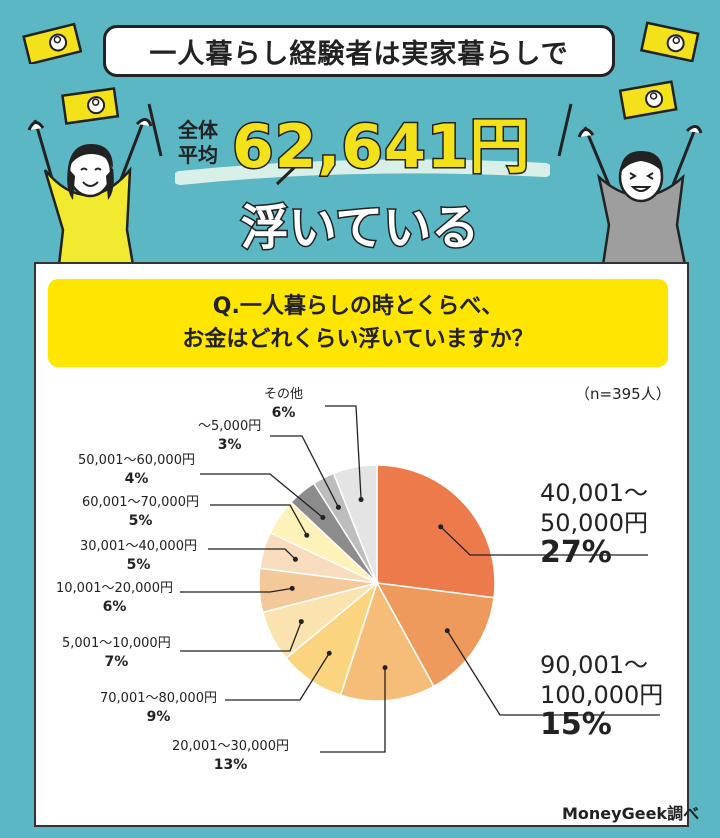 The width and height of the screenshot is (720, 838). What do you see at coordinates (116, 662) in the screenshot?
I see `slice-percent: 7%` at bounding box center [116, 662].